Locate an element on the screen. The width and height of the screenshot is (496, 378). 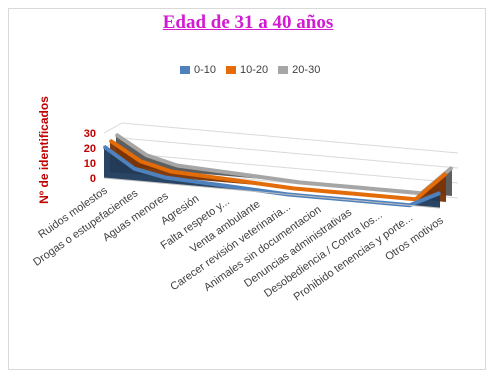
gridline-side is located at coordinates (113, 128).